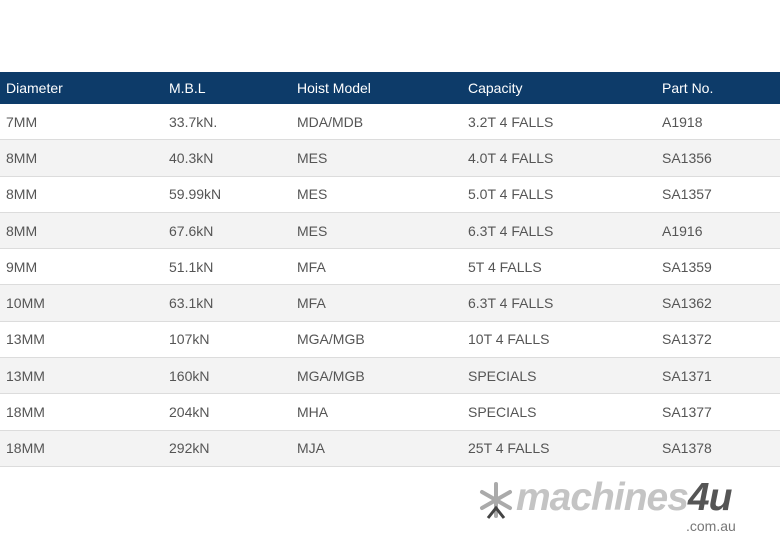 The image size is (780, 550). I want to click on cell-capacity: 25T 4 FALLS, so click(559, 448).